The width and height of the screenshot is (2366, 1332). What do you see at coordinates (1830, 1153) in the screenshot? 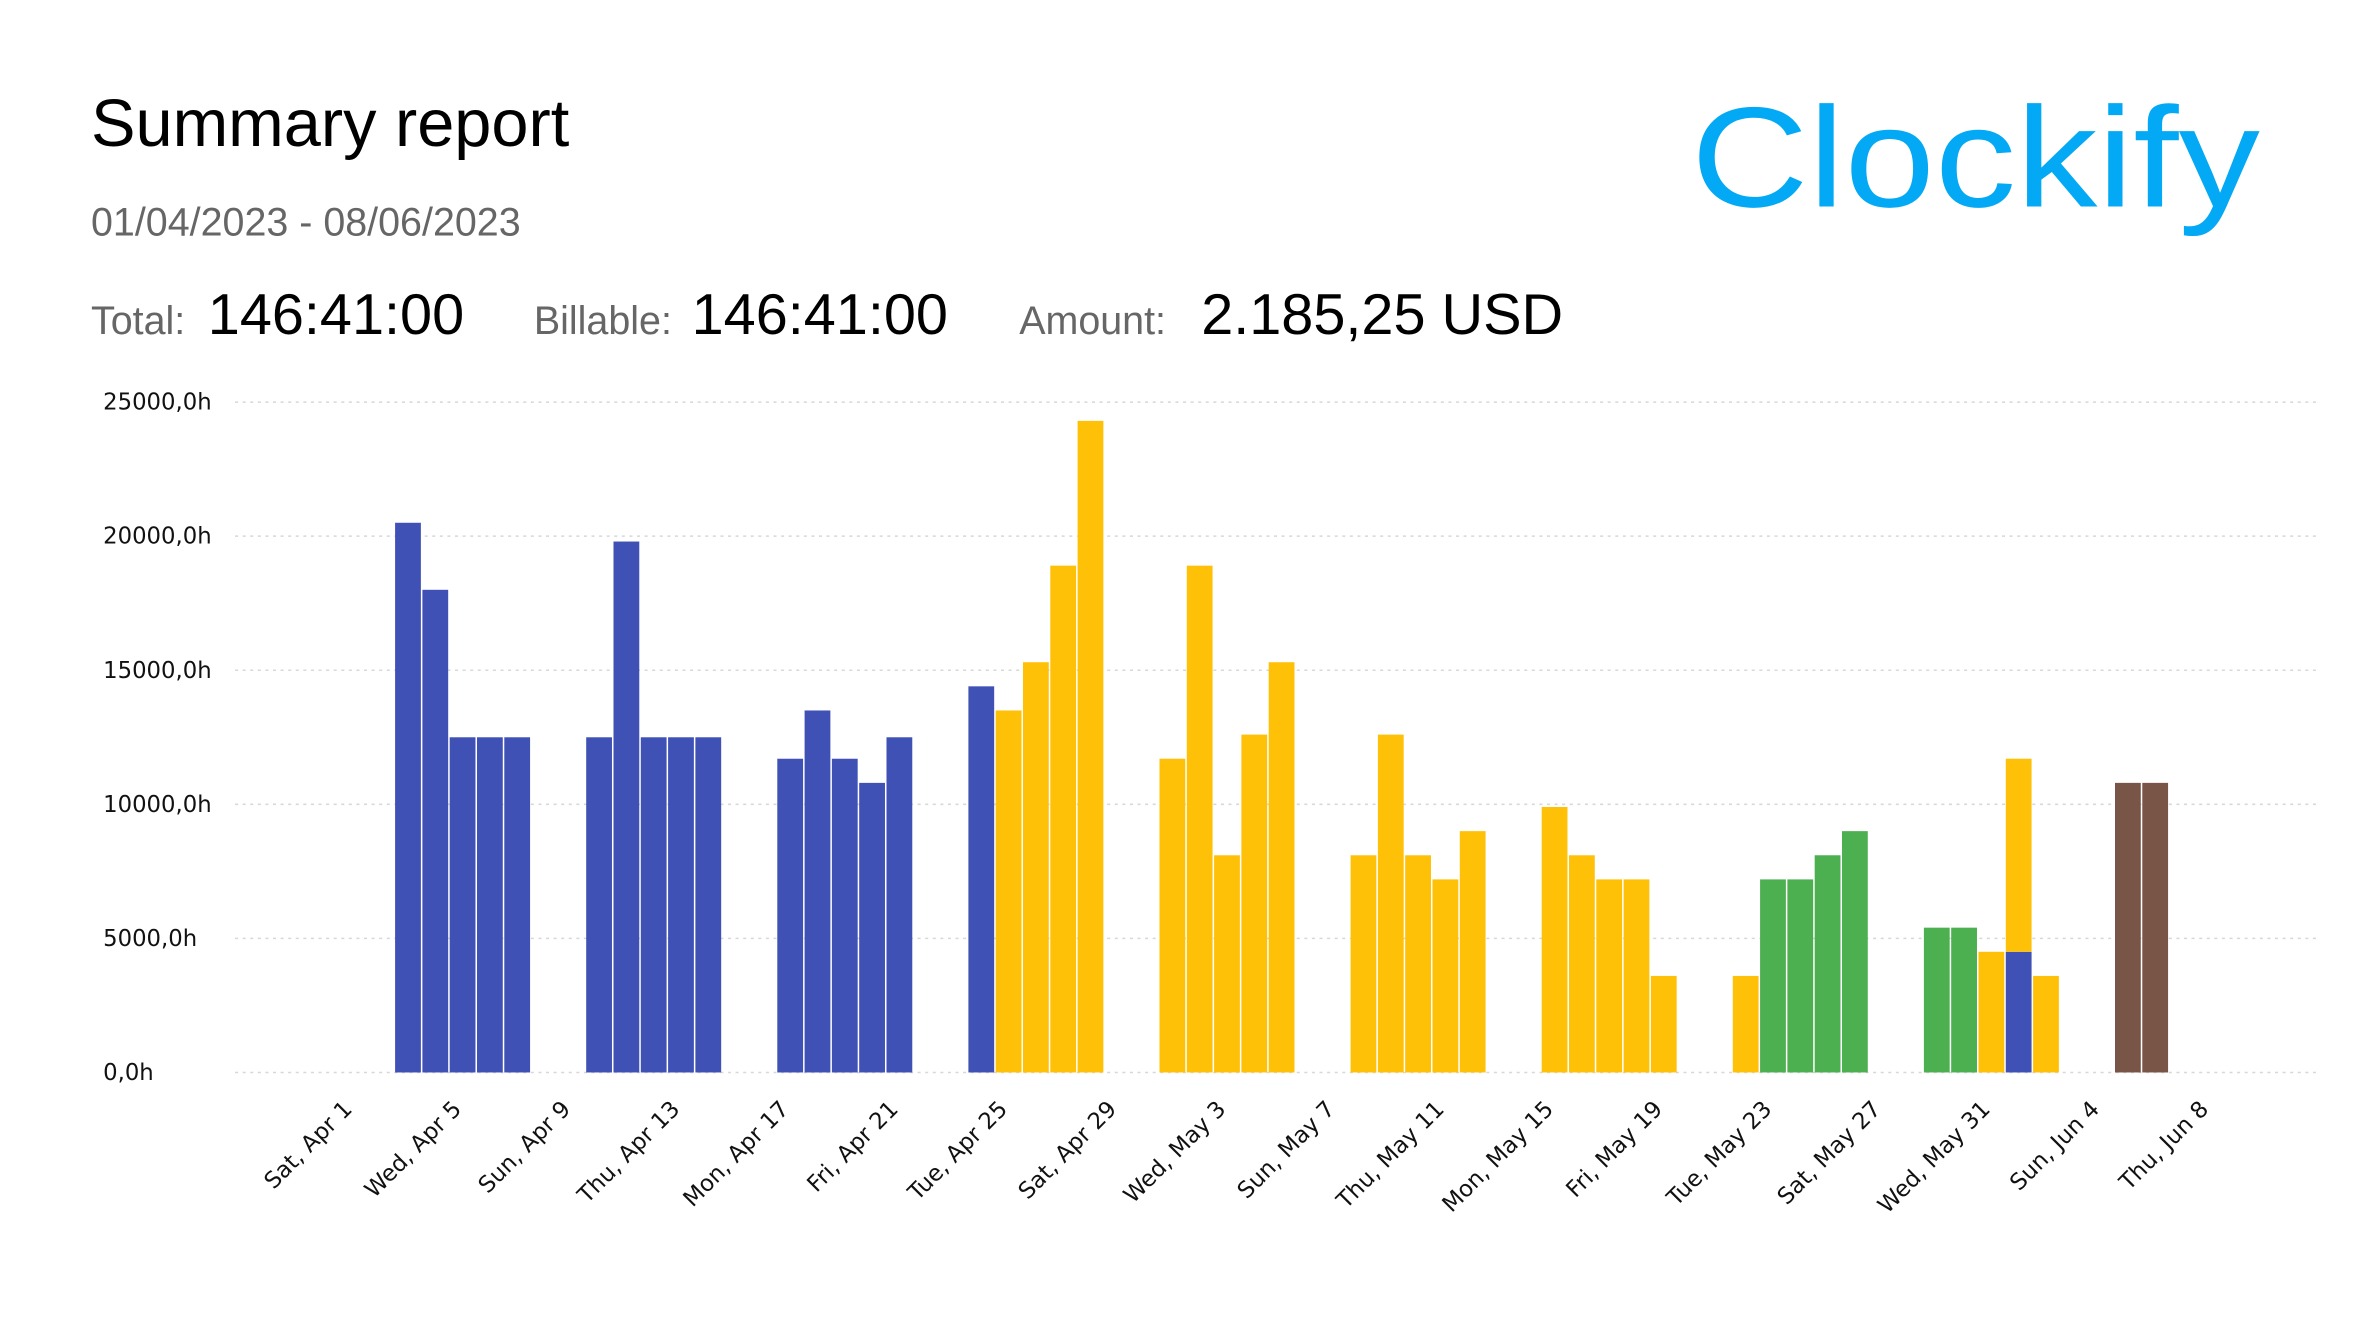
I see `x-tick-label: Sat, May 27` at bounding box center [1830, 1153].